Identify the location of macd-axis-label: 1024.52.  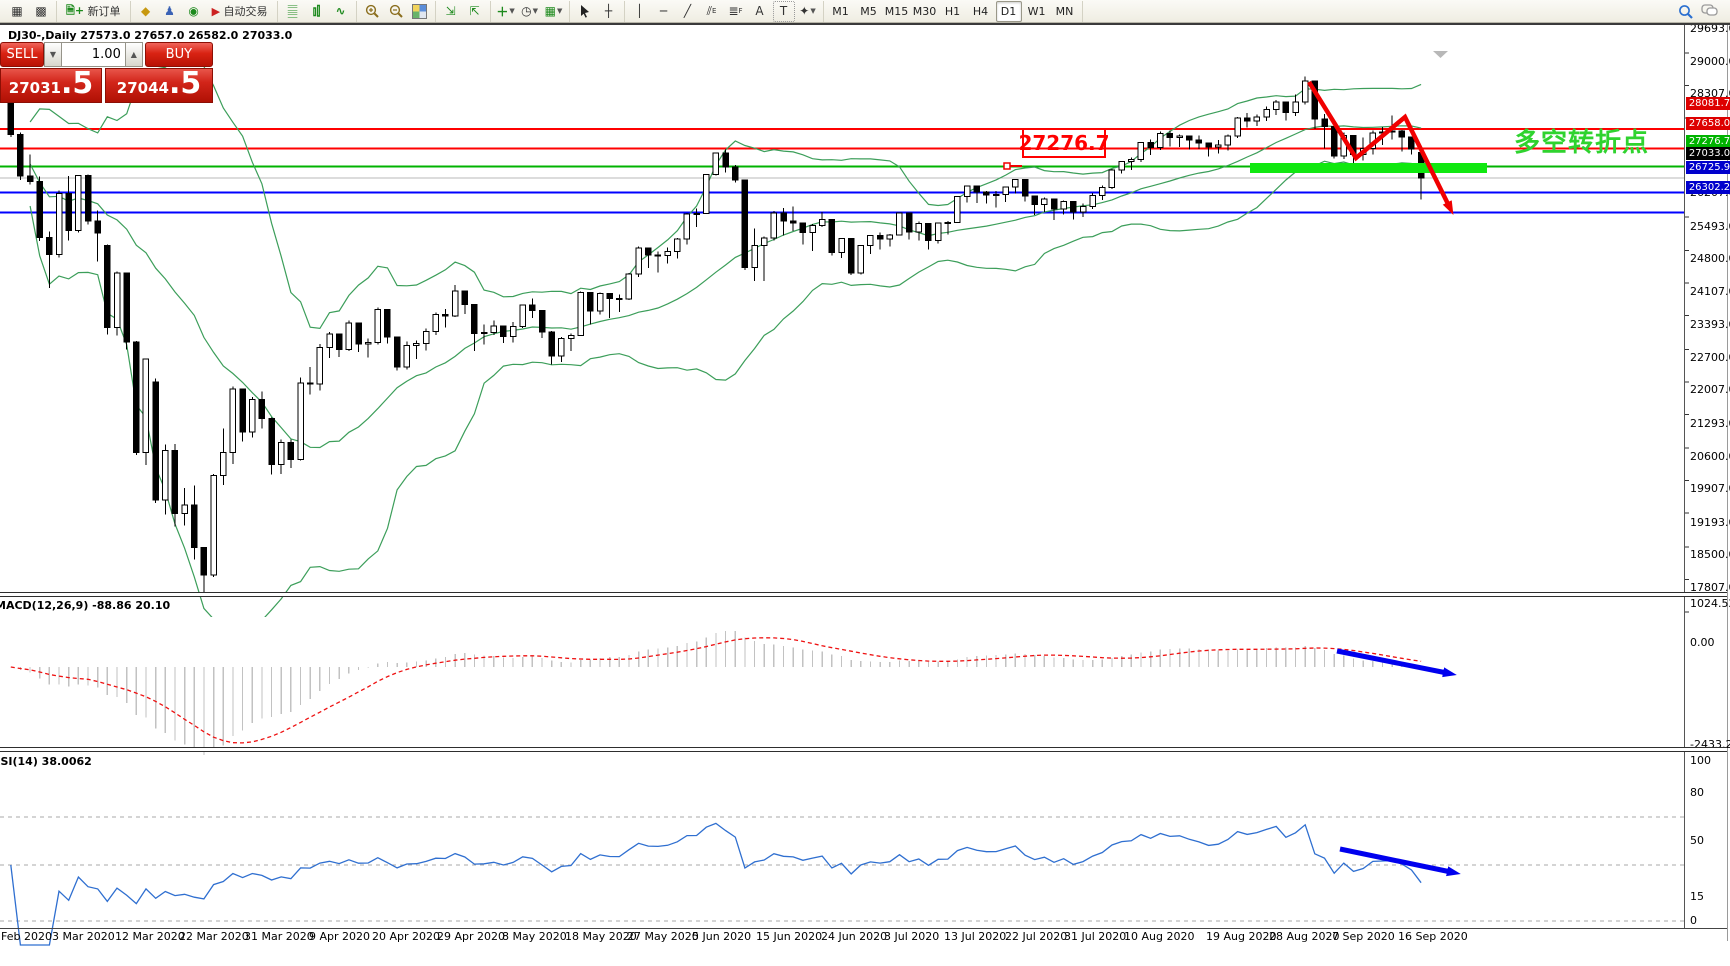
(1710, 603).